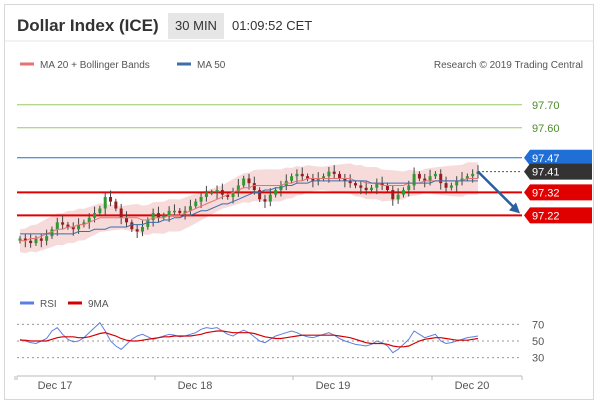  I want to click on level-tag-97.32, so click(558, 192).